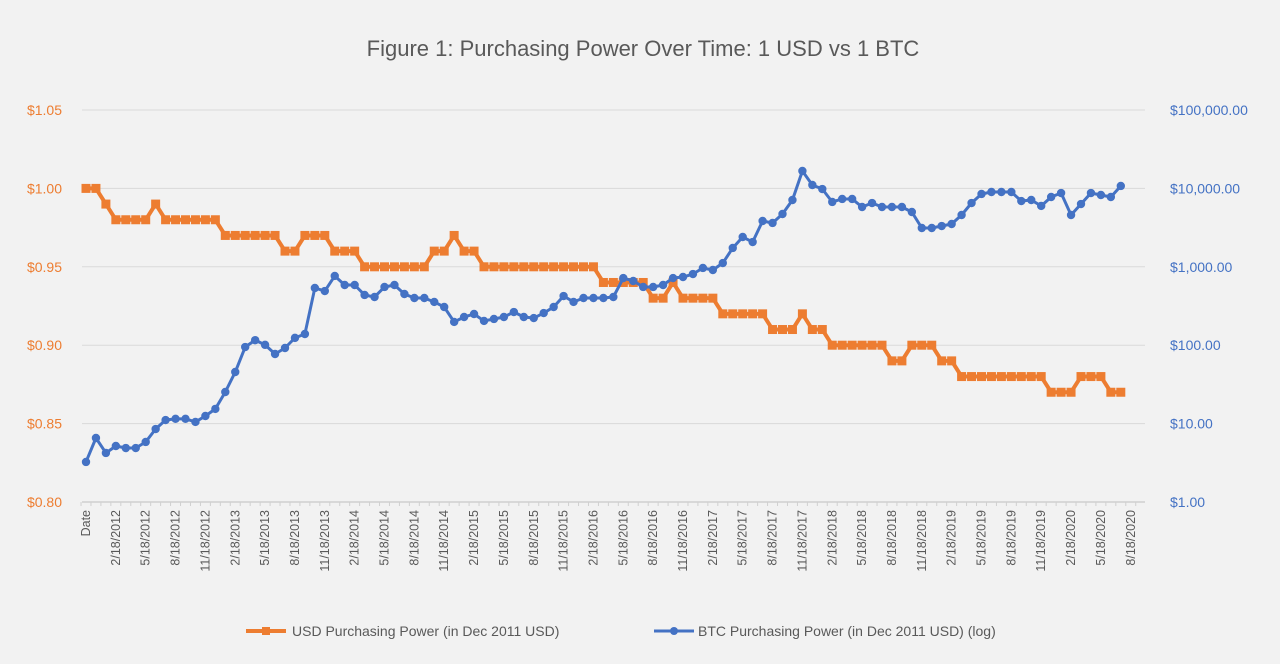  I want to click on x-tick-label: 2/18/2020, so click(1071, 538).